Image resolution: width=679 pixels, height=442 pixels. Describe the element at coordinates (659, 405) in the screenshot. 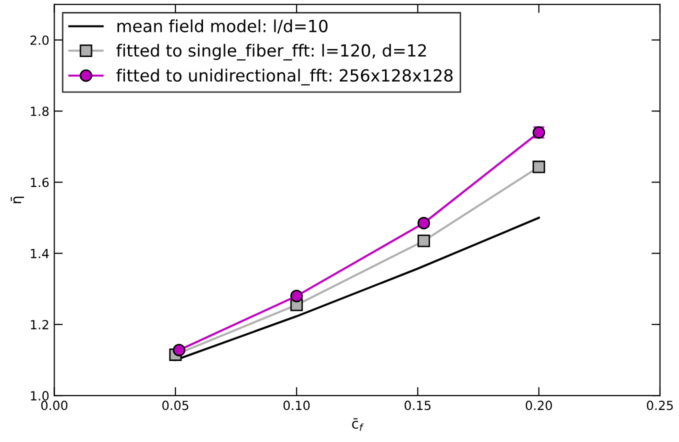

I see `x-tick-label: 0.25` at that location.